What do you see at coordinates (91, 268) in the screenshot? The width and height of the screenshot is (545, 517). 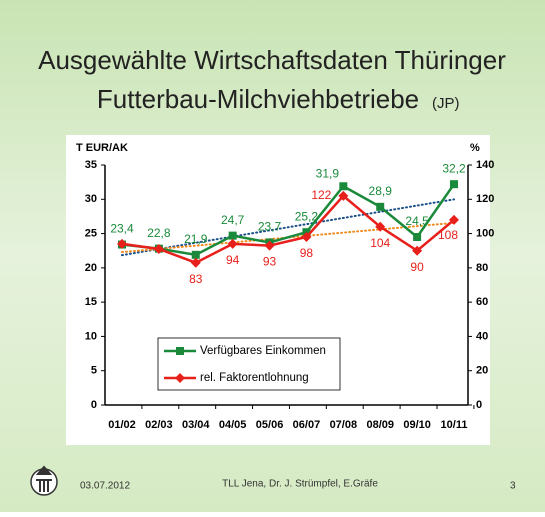 I see `y-tick-label: 20` at bounding box center [91, 268].